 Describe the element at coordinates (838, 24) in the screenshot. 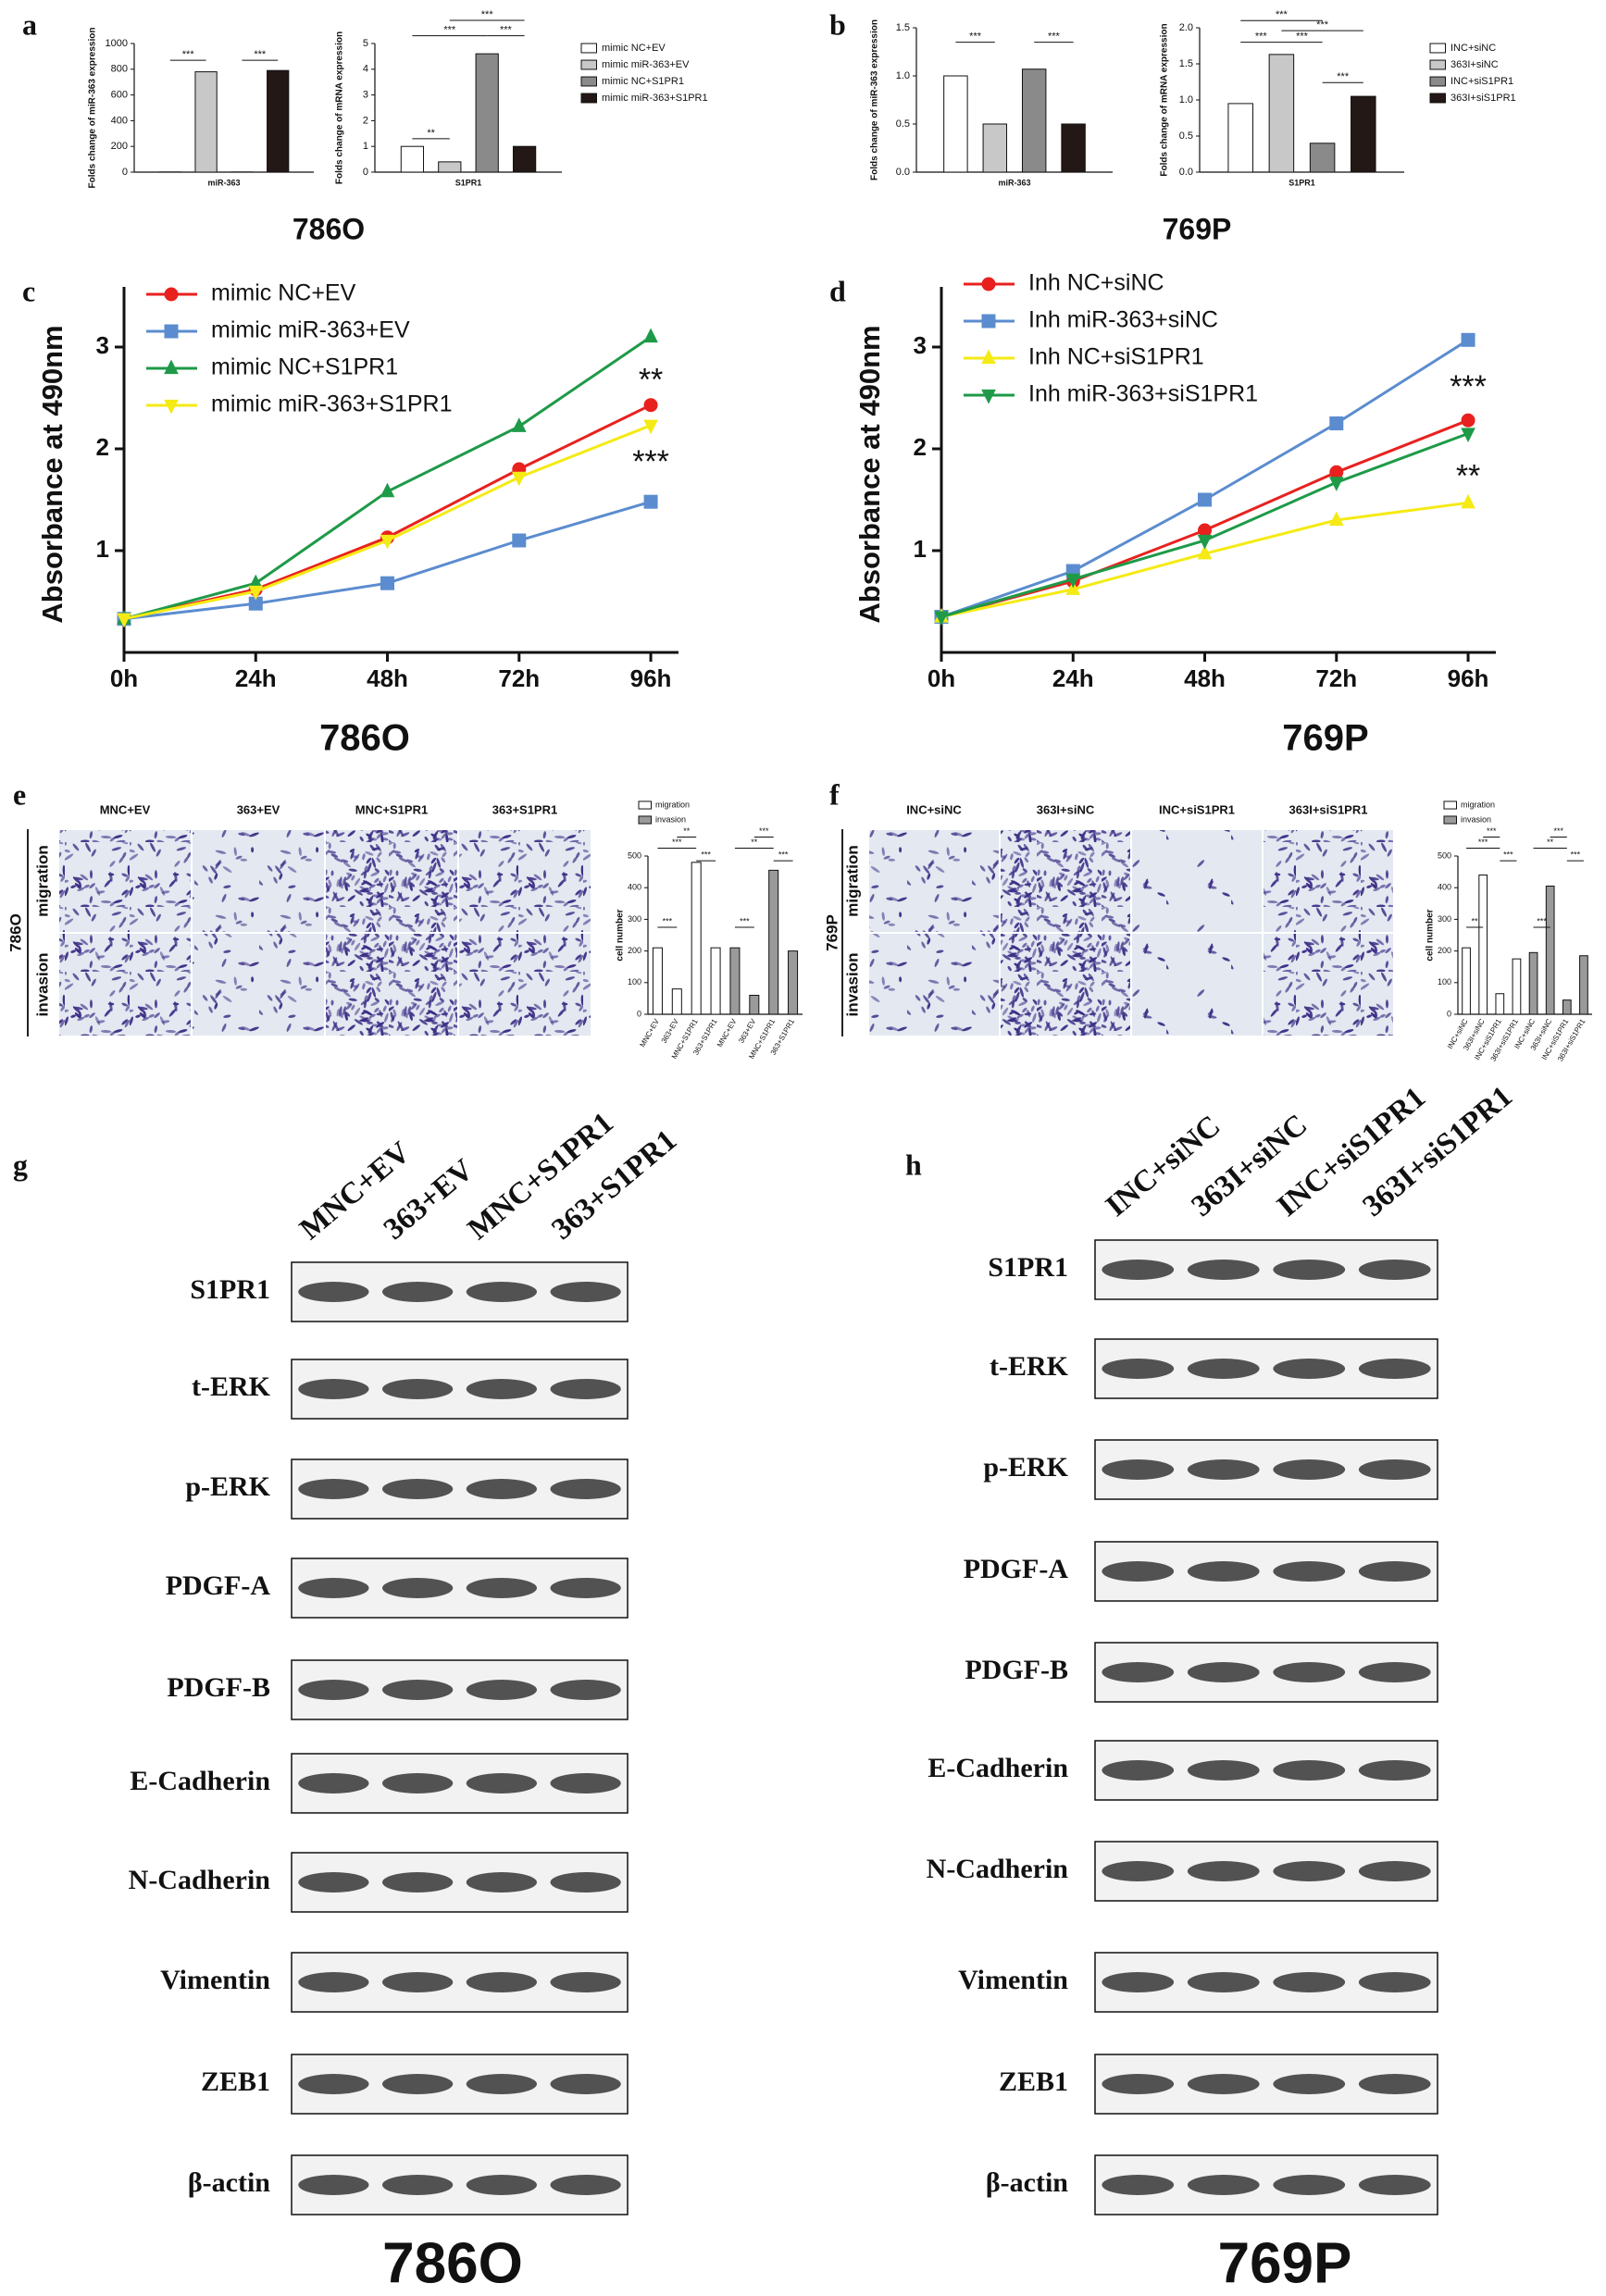

I see `panel-label: b` at that location.